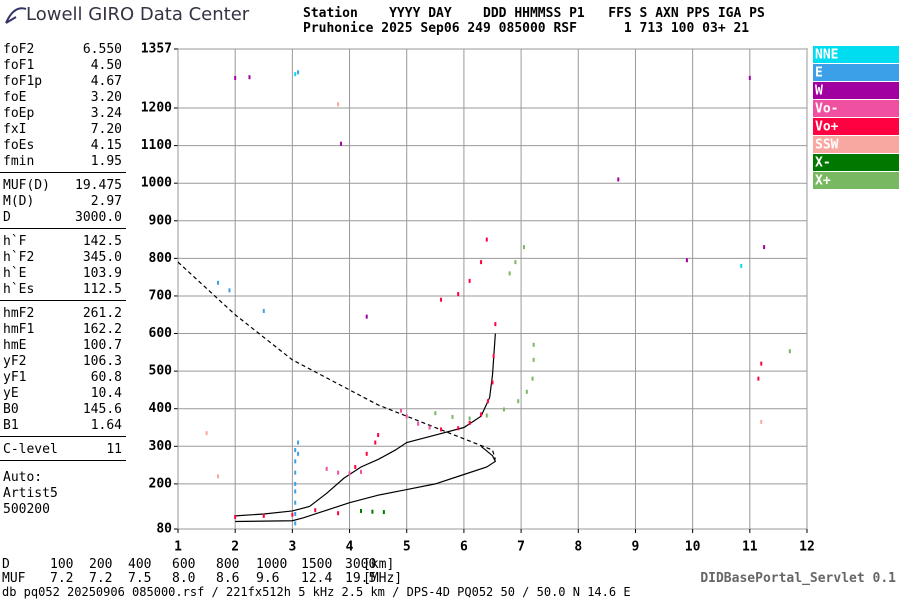 This screenshot has width=900, height=600. I want to click on param-label: C-level, so click(30, 449).